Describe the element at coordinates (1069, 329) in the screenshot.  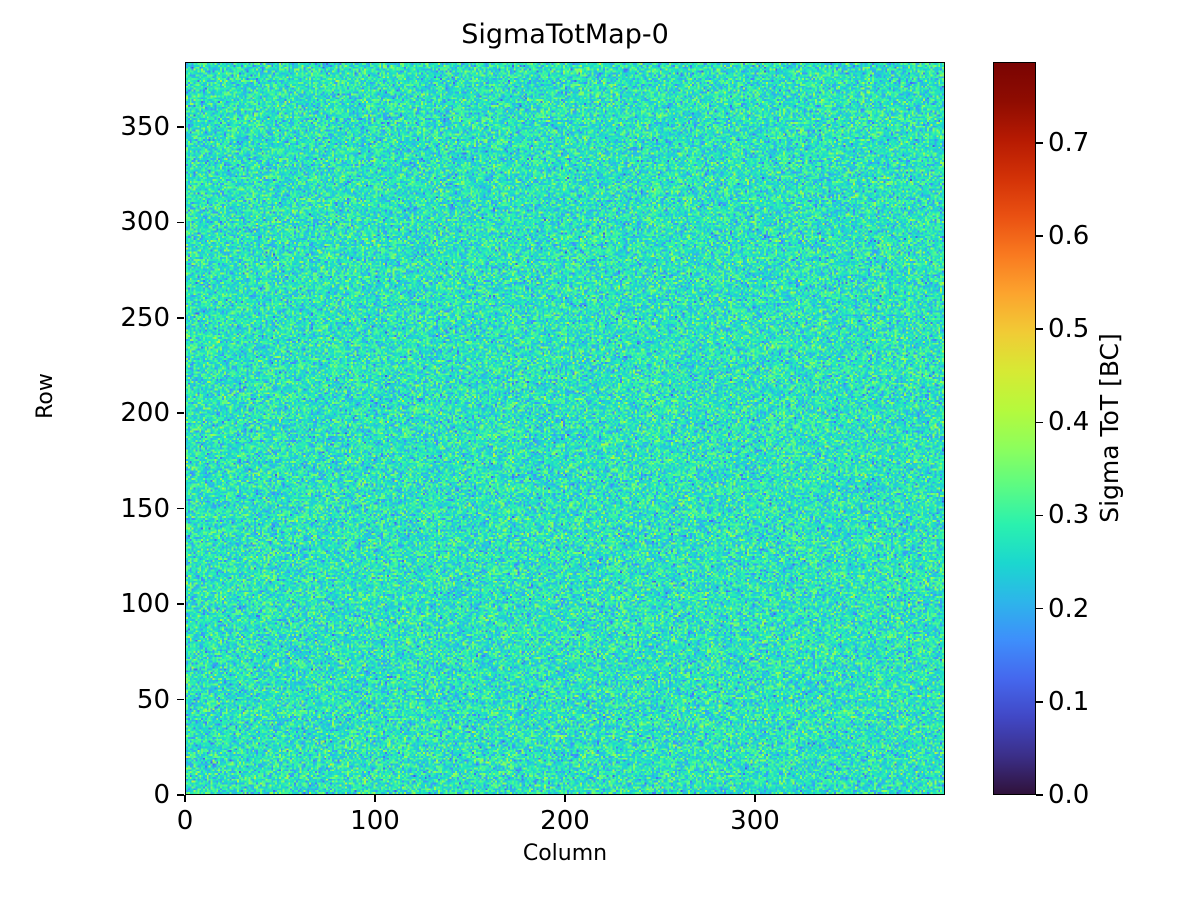
I see `colorbar-tick-label: 0.5` at that location.